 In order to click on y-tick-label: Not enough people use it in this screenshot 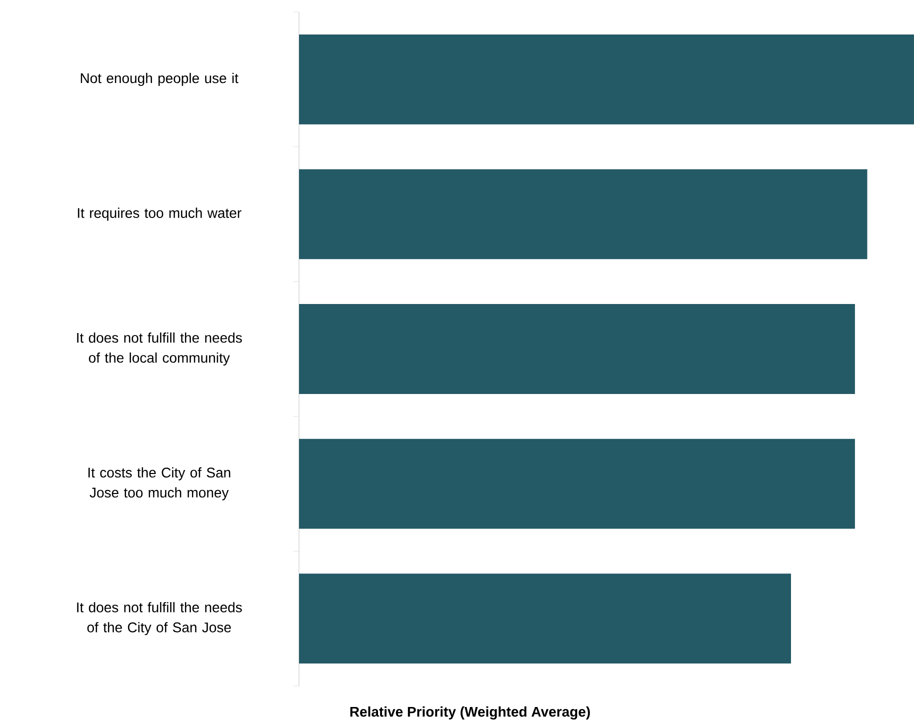, I will do `click(159, 79)`.